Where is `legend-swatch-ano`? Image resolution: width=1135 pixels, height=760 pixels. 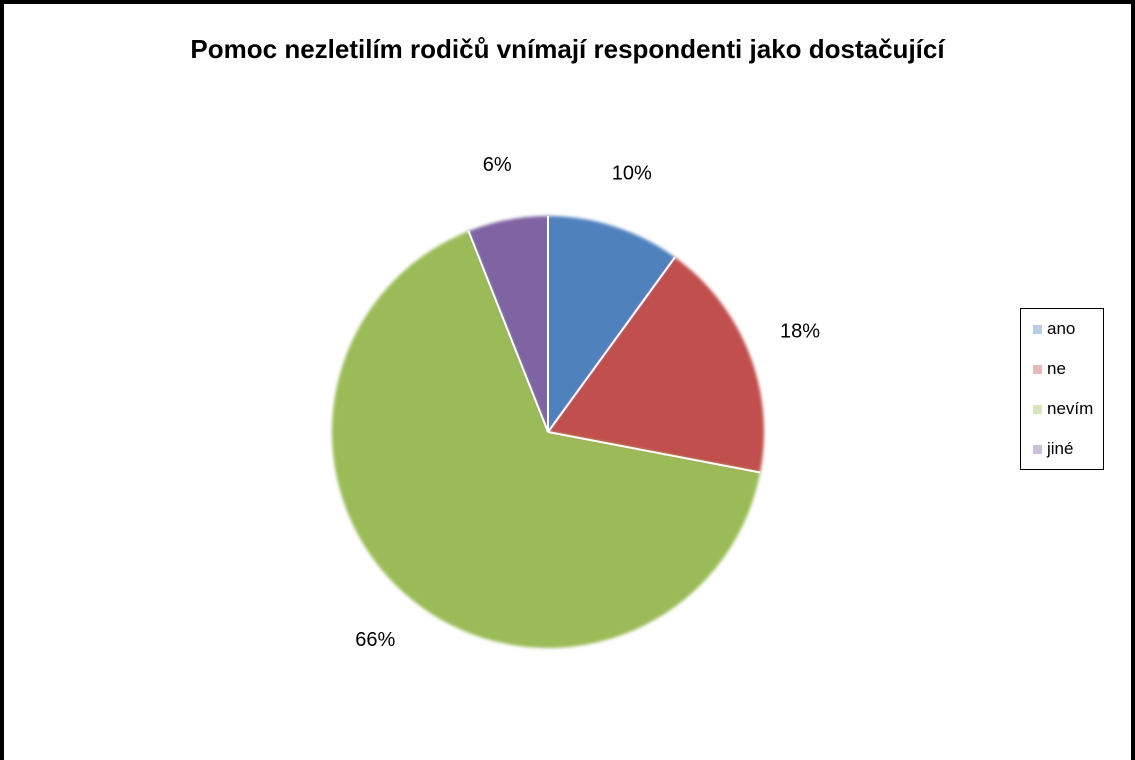
legend-swatch-ano is located at coordinates (1037, 329).